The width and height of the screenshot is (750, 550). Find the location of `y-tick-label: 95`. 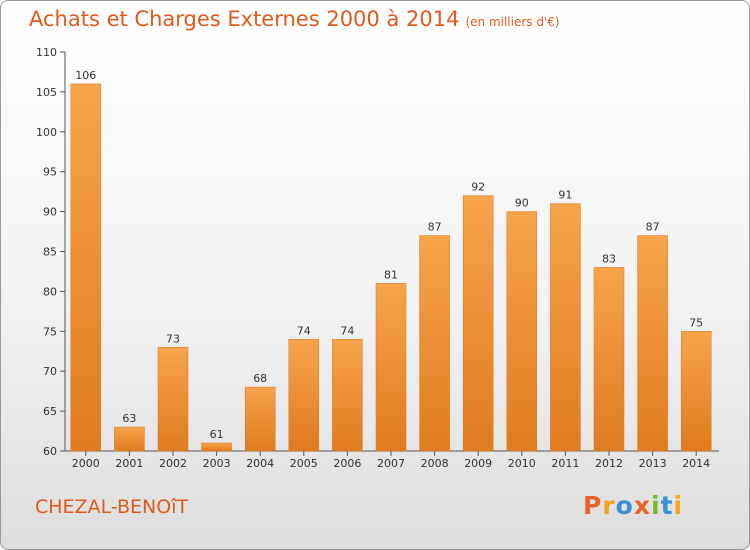

y-tick-label: 95 is located at coordinates (50, 172).